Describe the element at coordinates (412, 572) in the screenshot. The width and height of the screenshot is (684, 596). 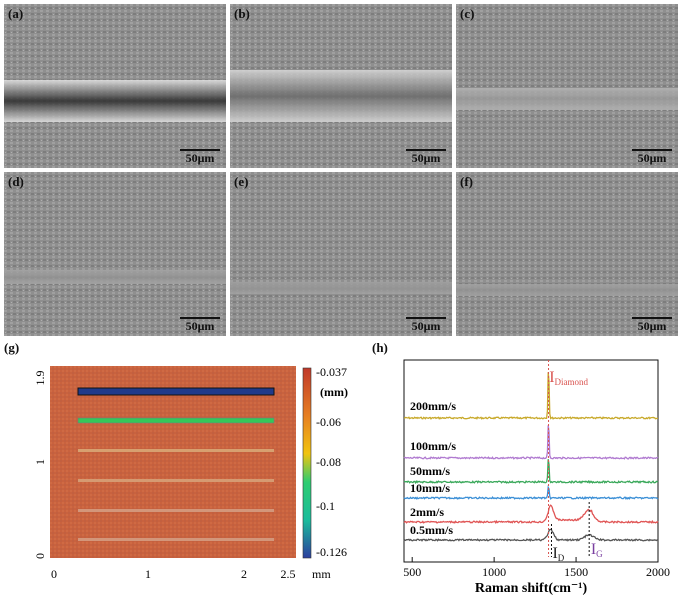
I see `x-tick-label: 500` at that location.